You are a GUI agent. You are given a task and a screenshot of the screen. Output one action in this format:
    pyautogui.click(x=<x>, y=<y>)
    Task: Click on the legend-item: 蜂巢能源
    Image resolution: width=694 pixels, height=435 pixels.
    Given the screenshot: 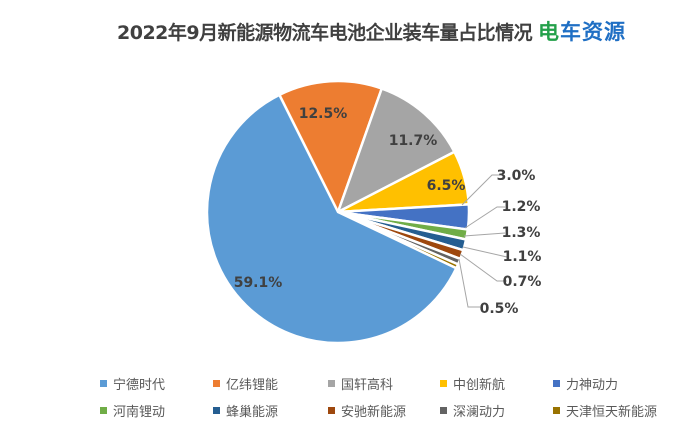 What is the action you would take?
    pyautogui.click(x=245, y=410)
    